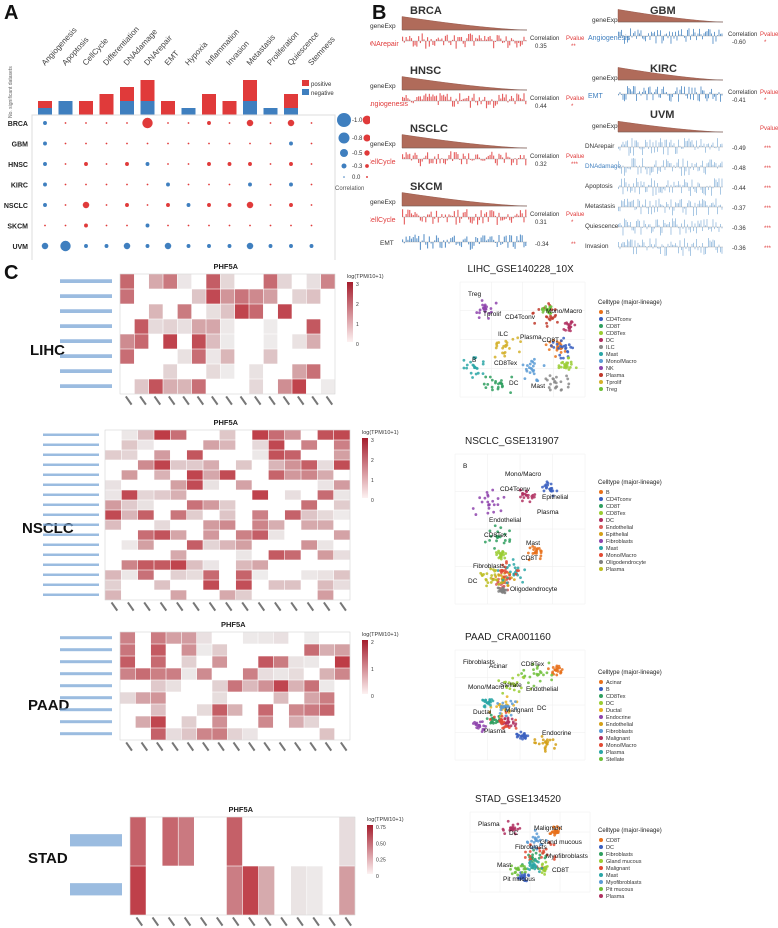 This screenshot has height=928, width=778. What do you see at coordinates (616, 697) in the screenshot?
I see `legend-label: CD8Tex` at bounding box center [616, 697].